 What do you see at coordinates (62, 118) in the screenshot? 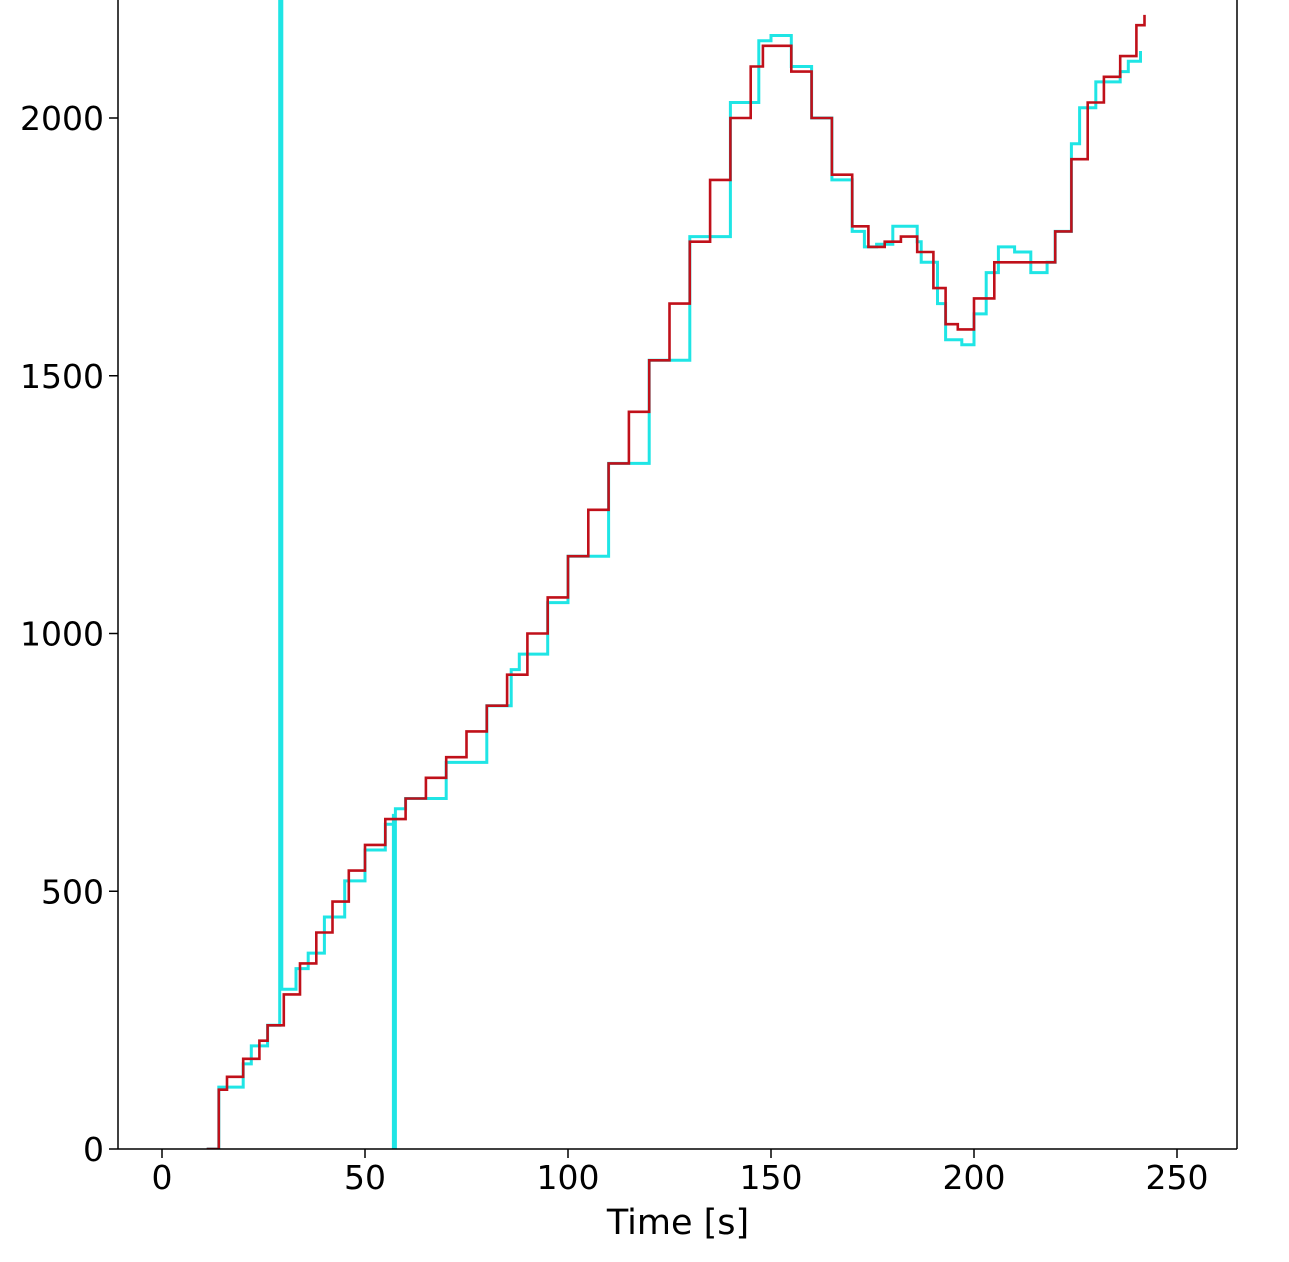
I see `y-tick-label: 2000` at bounding box center [62, 118].